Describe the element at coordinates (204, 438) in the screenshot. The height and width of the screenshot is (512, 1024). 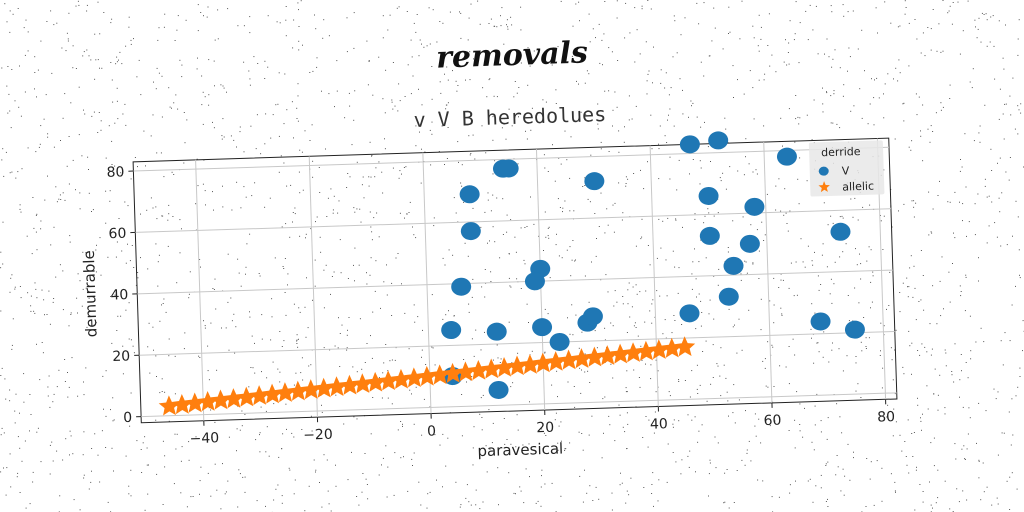
I see `x-tick-label: −40` at that location.